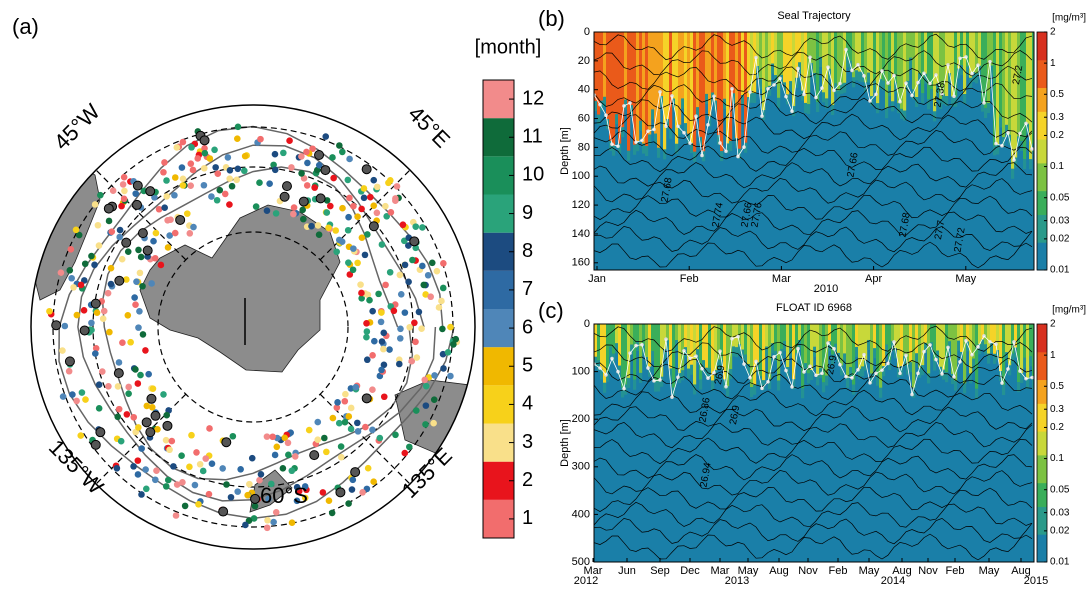 Image resolution: width=1088 pixels, height=590 pixels. What do you see at coordinates (429, 127) in the screenshot?
I see `lon-lat-label: 45°E` at bounding box center [429, 127].